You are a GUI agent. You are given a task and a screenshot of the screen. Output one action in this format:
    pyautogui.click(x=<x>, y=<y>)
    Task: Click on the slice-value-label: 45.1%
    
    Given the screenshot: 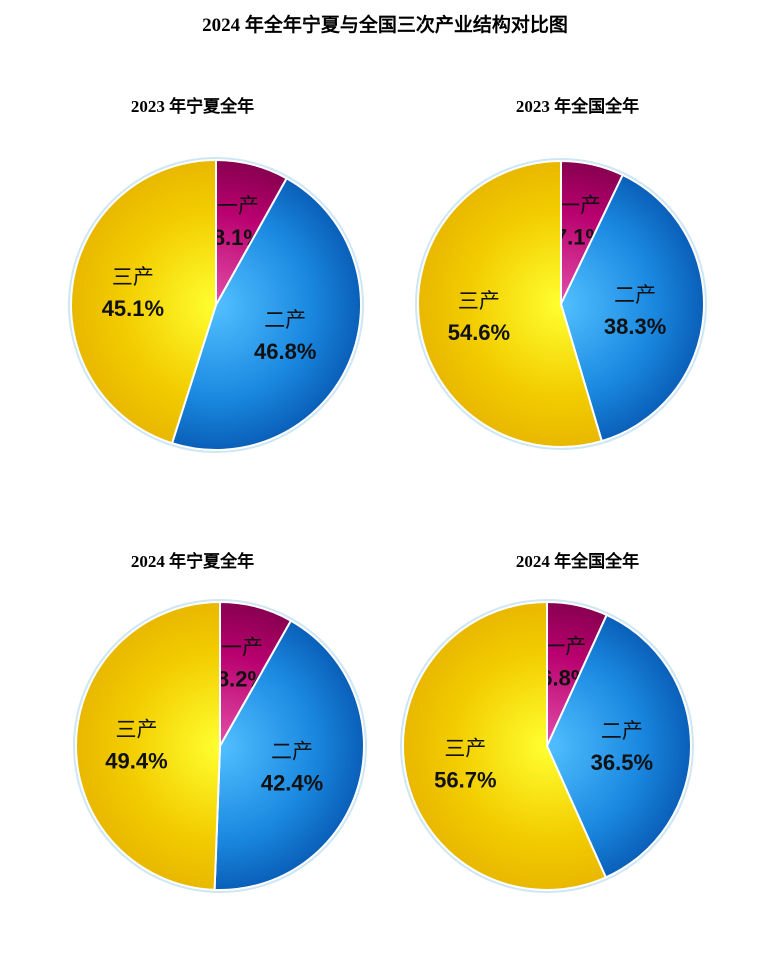 What is the action you would take?
    pyautogui.click(x=133, y=308)
    